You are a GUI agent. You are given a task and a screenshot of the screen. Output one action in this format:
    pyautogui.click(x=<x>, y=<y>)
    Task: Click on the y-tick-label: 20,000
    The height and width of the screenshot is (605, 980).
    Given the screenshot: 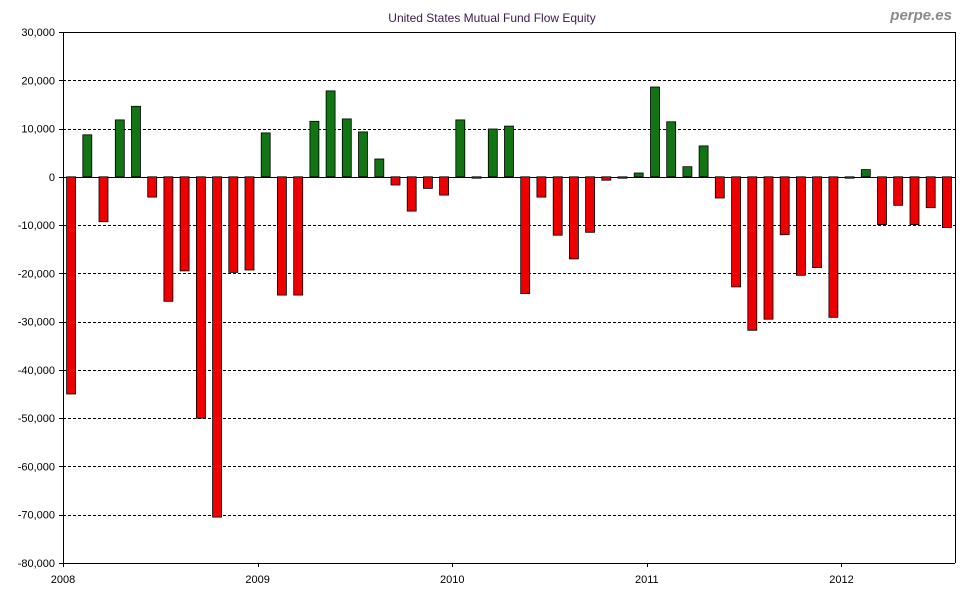 What is the action you would take?
    pyautogui.click(x=38, y=81)
    